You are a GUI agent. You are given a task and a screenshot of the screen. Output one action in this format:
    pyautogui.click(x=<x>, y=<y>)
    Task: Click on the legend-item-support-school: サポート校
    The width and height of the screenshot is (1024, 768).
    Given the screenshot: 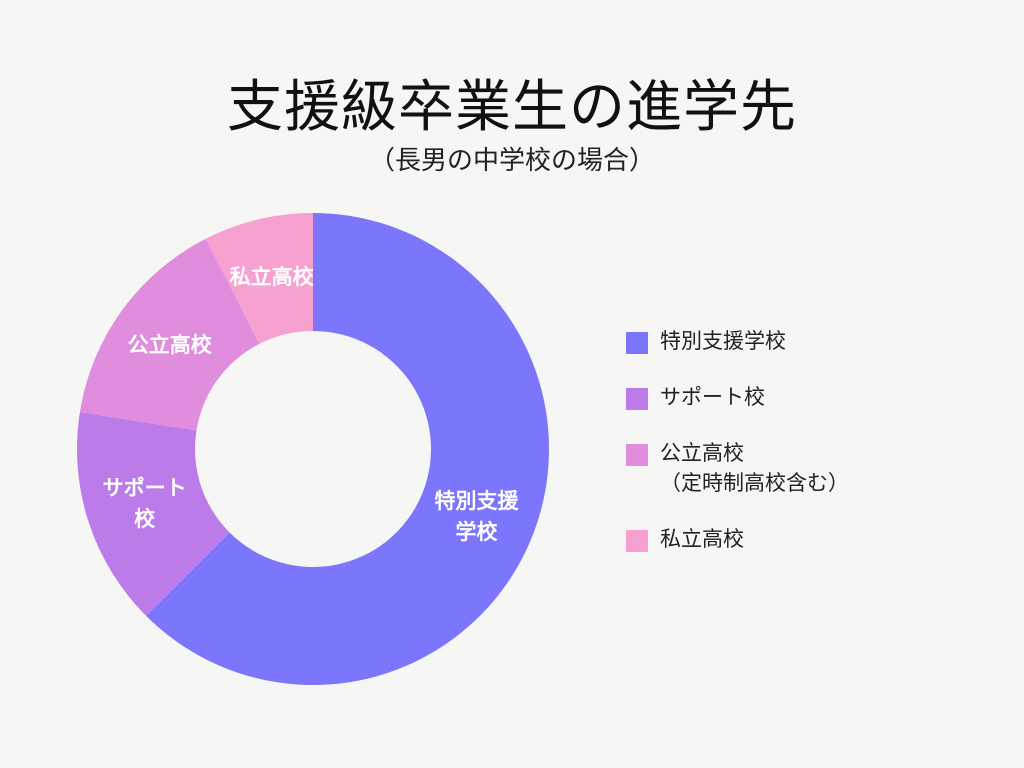 What is the action you would take?
    pyautogui.click(x=816, y=397)
    